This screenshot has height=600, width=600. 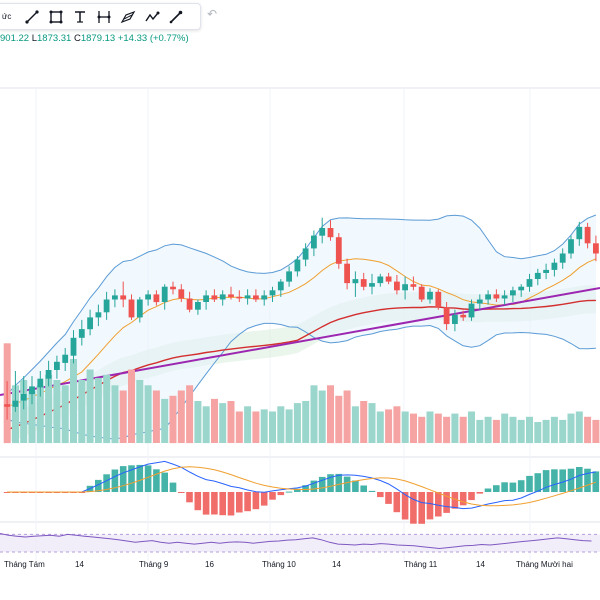 What do you see at coordinates (132, 38) in the screenshot?
I see `legend-change: +14.33` at bounding box center [132, 38].